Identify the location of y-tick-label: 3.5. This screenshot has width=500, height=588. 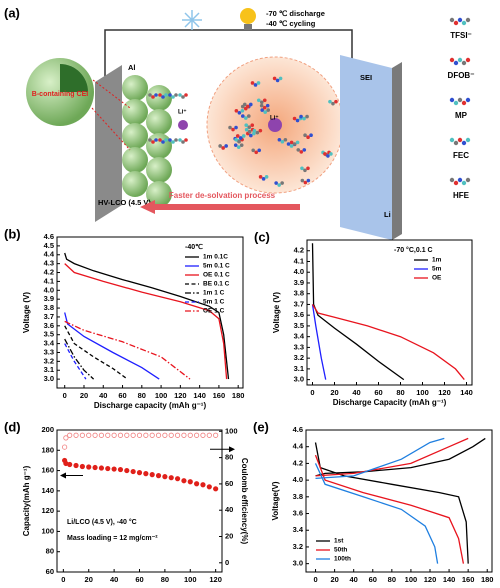
(299, 325).